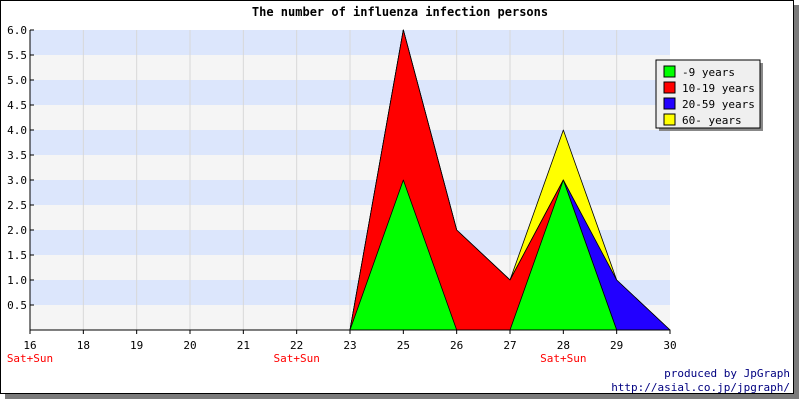  What do you see at coordinates (669, 345) in the screenshot?
I see `x-tick-label: 30` at bounding box center [669, 345].